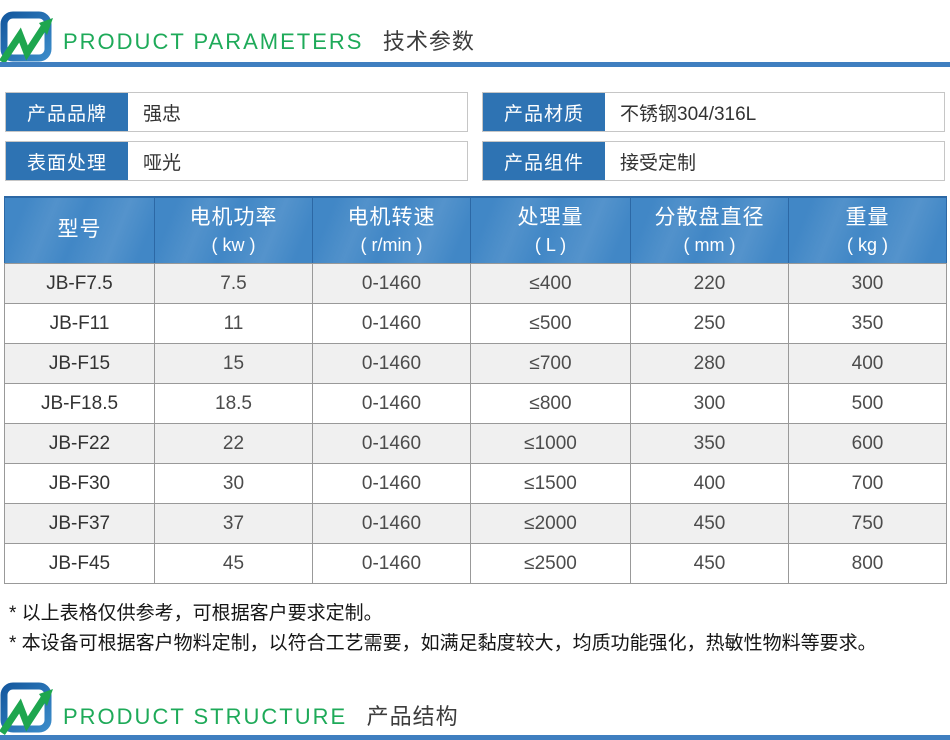 Image resolution: width=950 pixels, height=740 pixels. Describe the element at coordinates (550, 403) in the screenshot. I see `table-cell: ≤800` at that location.